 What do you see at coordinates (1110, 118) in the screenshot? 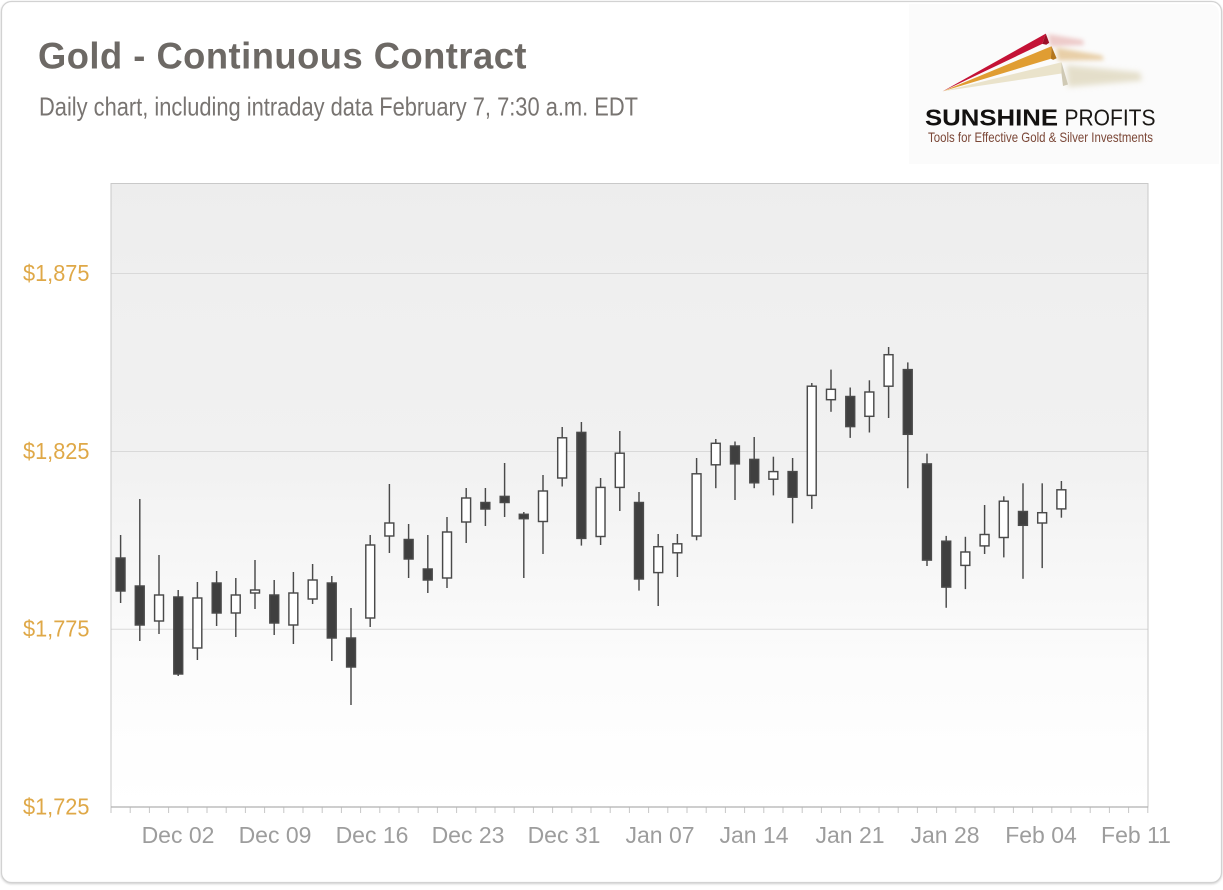
I see `svg-text: PROFITS` at bounding box center [1110, 118].